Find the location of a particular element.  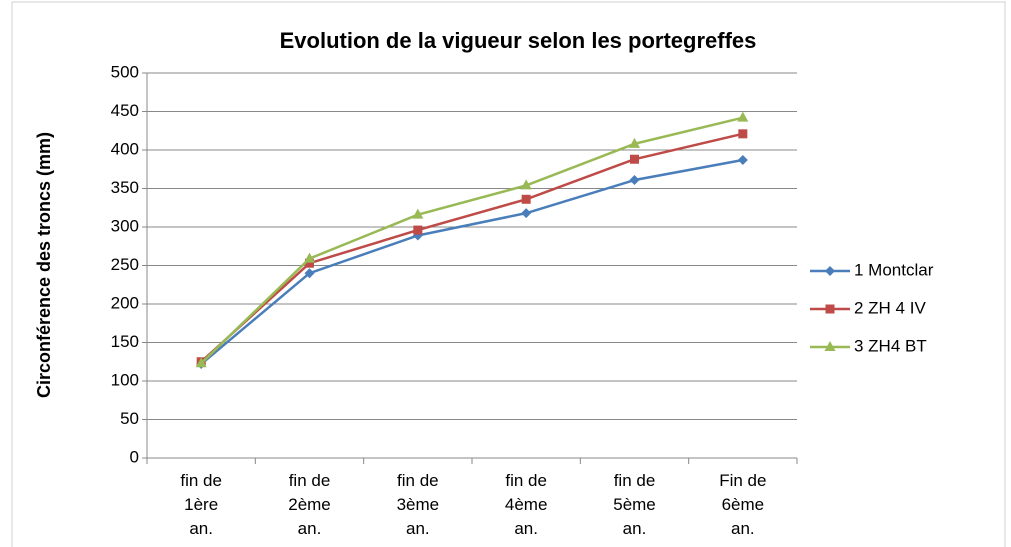

legend-label: 2 ZH 4 IV is located at coordinates (890, 307).